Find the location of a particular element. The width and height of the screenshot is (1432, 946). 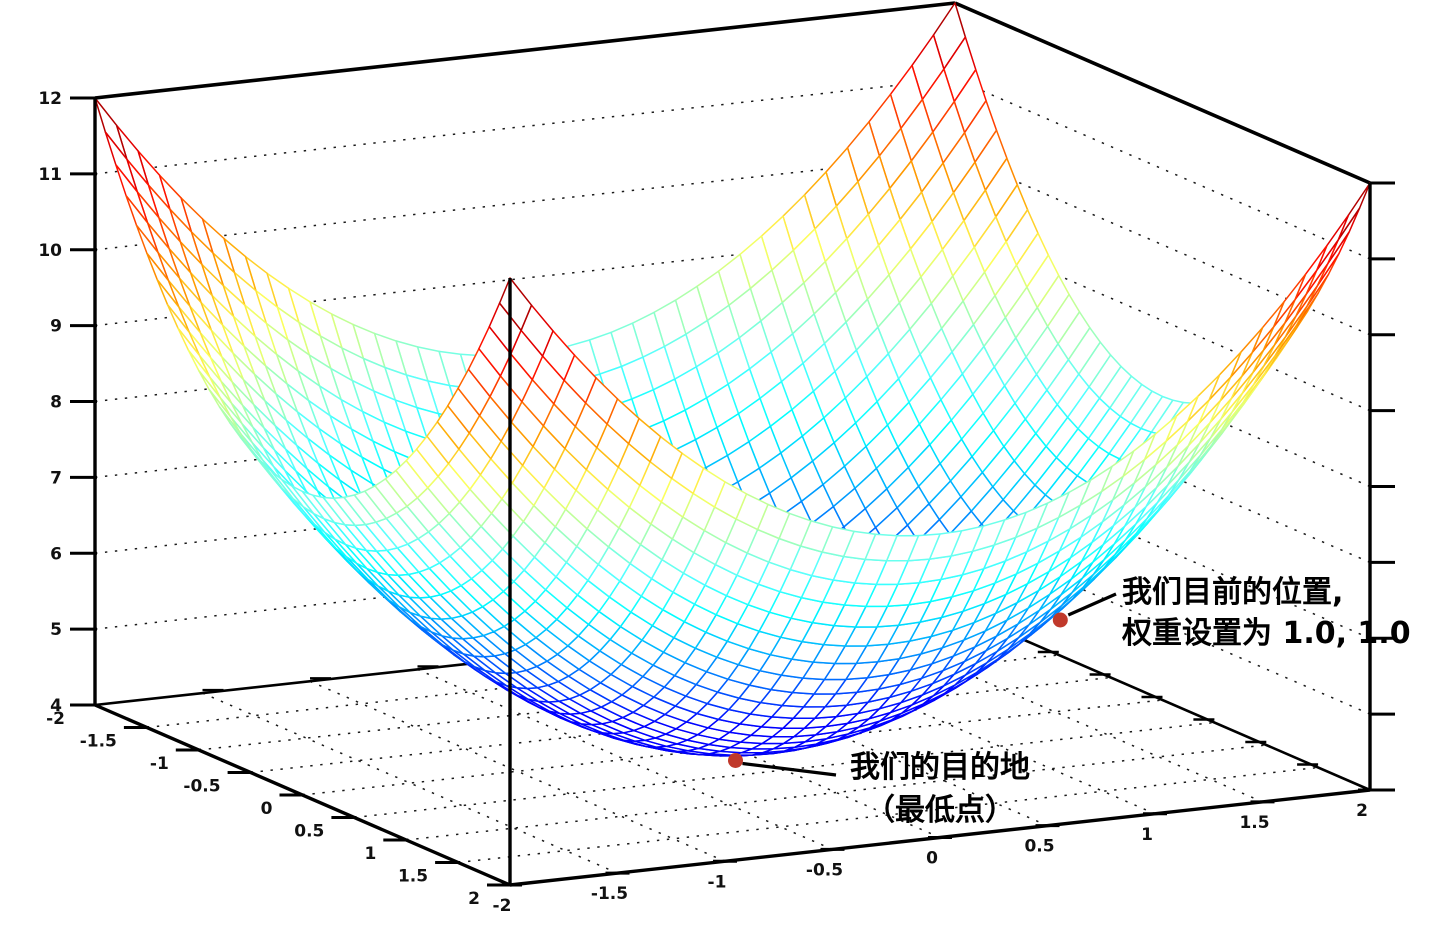

z-tick-label: 9 is located at coordinates (56, 327).